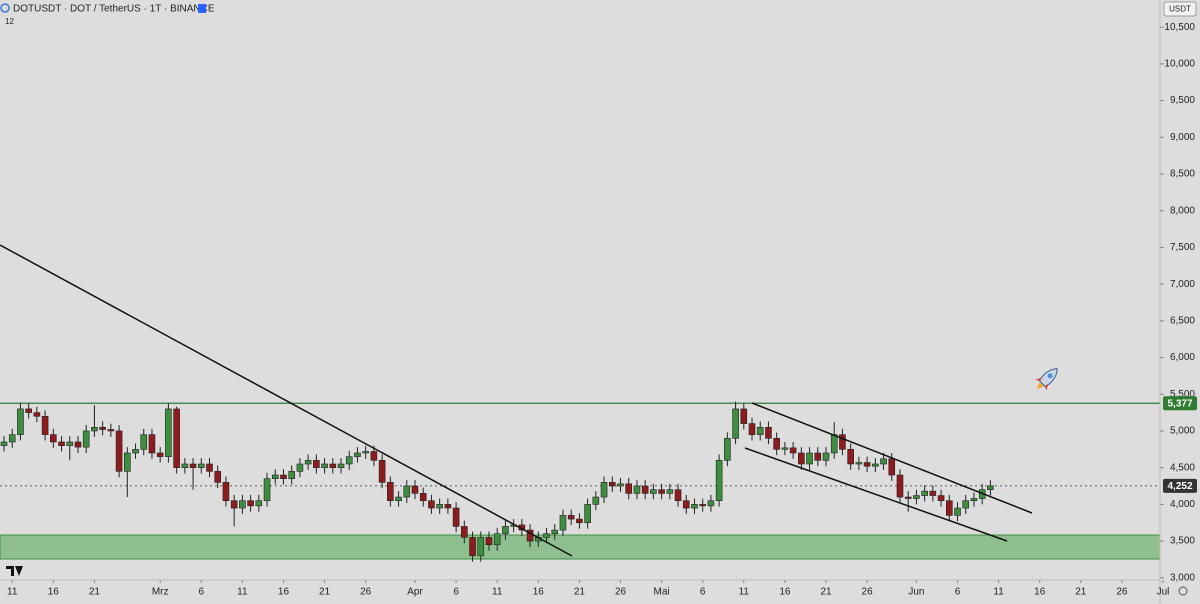 The width and height of the screenshot is (1200, 604). Describe the element at coordinates (1182, 174) in the screenshot. I see `y-tick-label: 8,500` at that location.